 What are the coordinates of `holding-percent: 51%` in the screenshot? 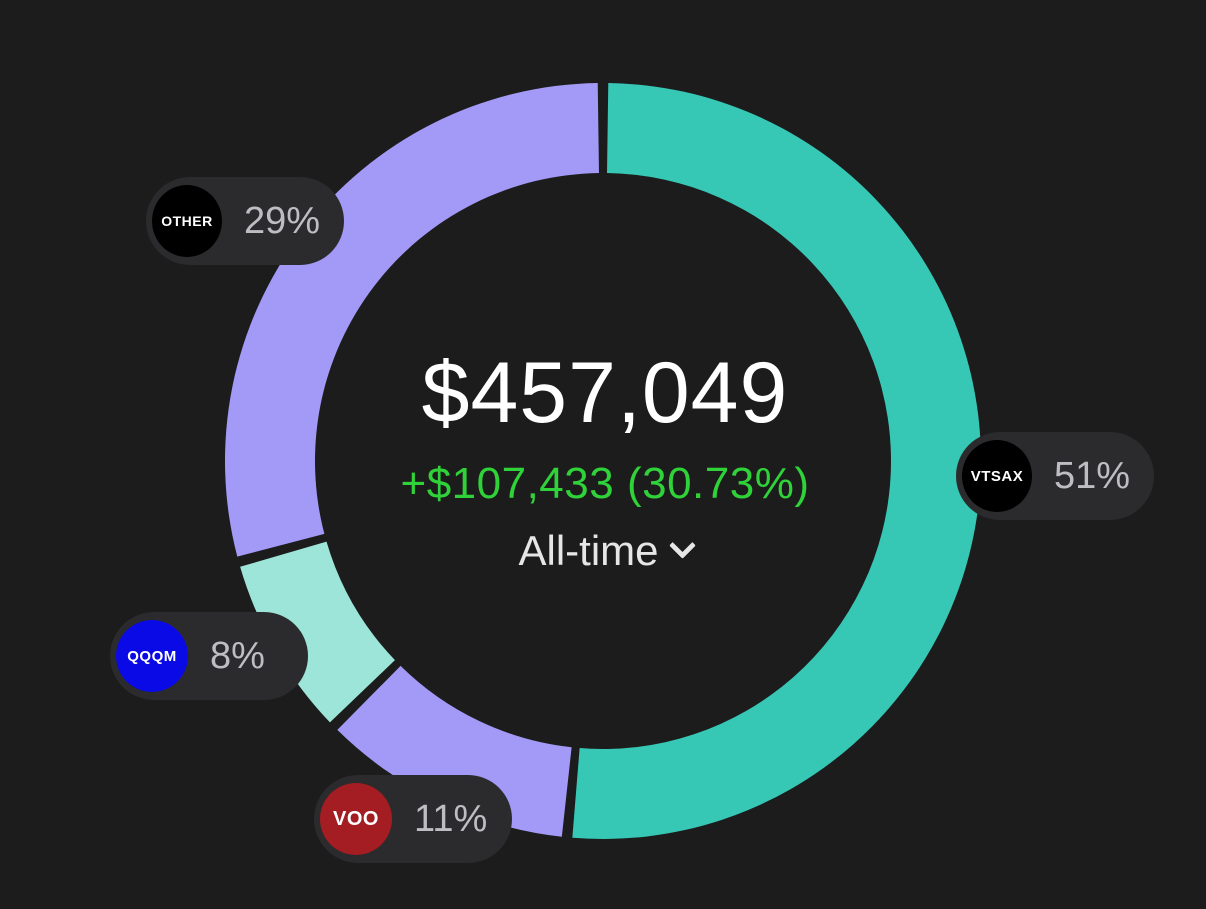 It's located at (1091, 475).